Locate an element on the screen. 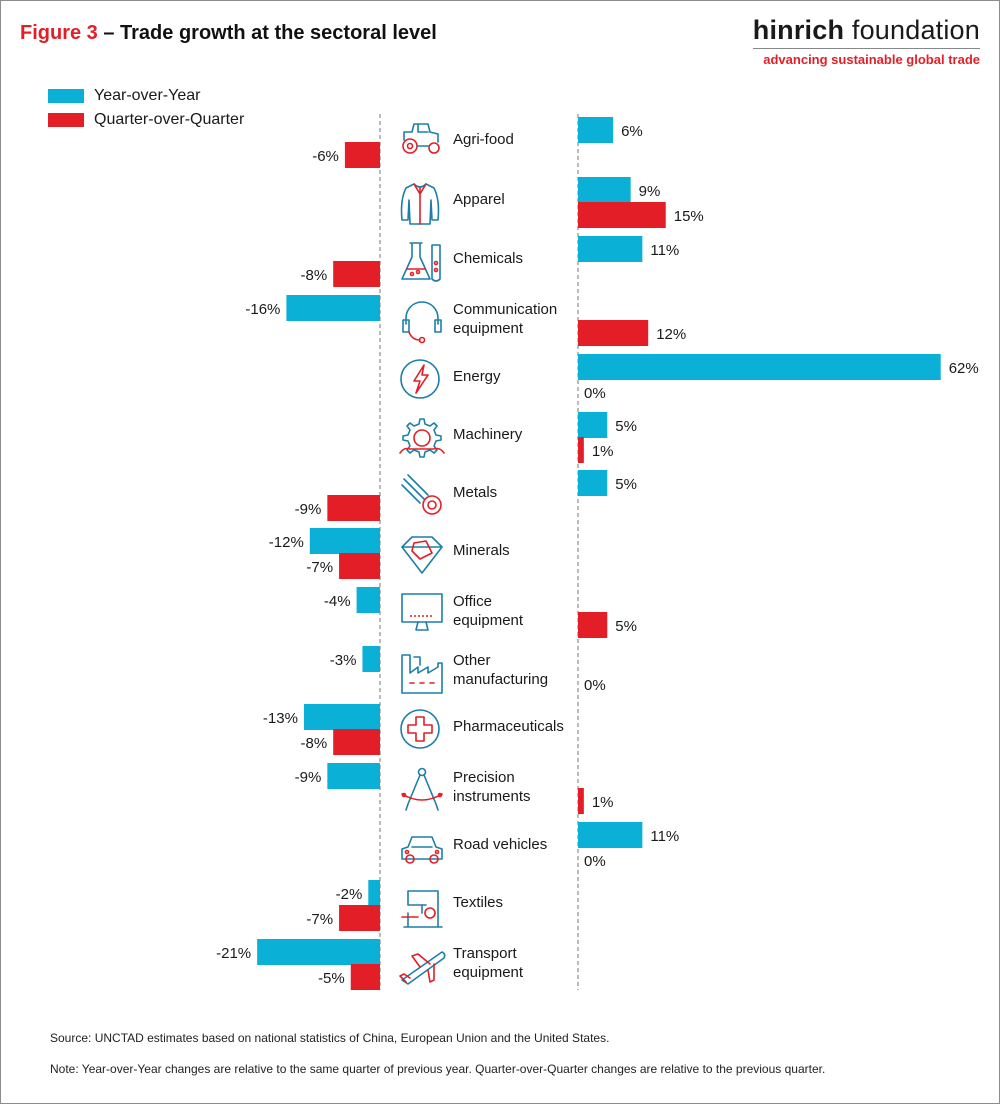 The height and width of the screenshot is (1104, 1000). gear-wrench-icon is located at coordinates (422, 438).